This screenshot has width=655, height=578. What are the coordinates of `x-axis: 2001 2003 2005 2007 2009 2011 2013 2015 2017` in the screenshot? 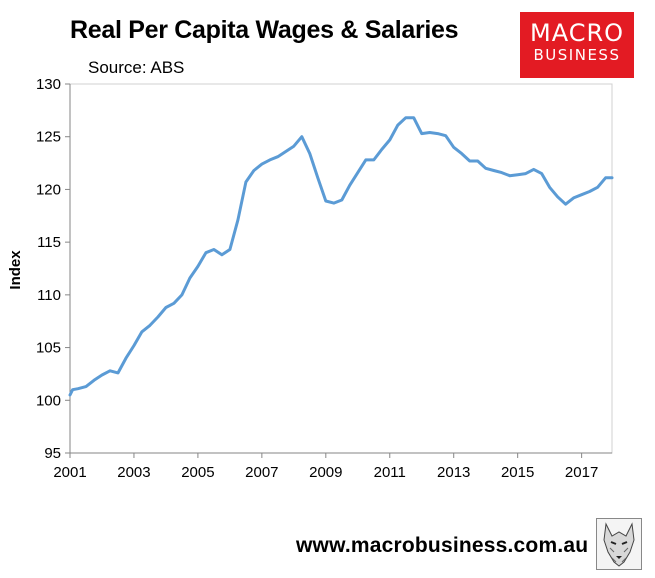 It's located at (325, 467).